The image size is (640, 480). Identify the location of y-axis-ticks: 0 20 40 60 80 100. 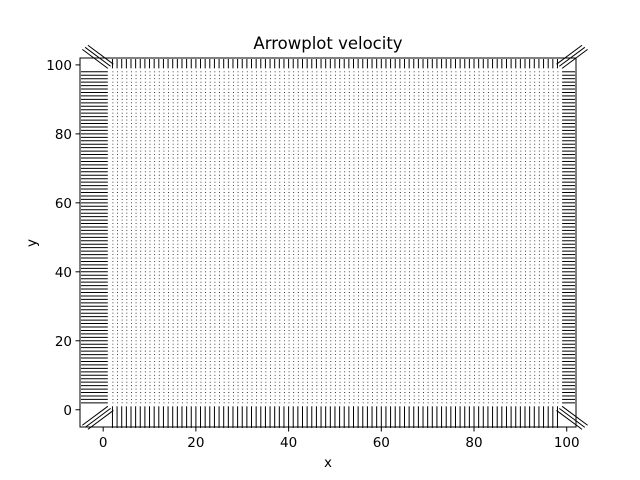
(63, 238).